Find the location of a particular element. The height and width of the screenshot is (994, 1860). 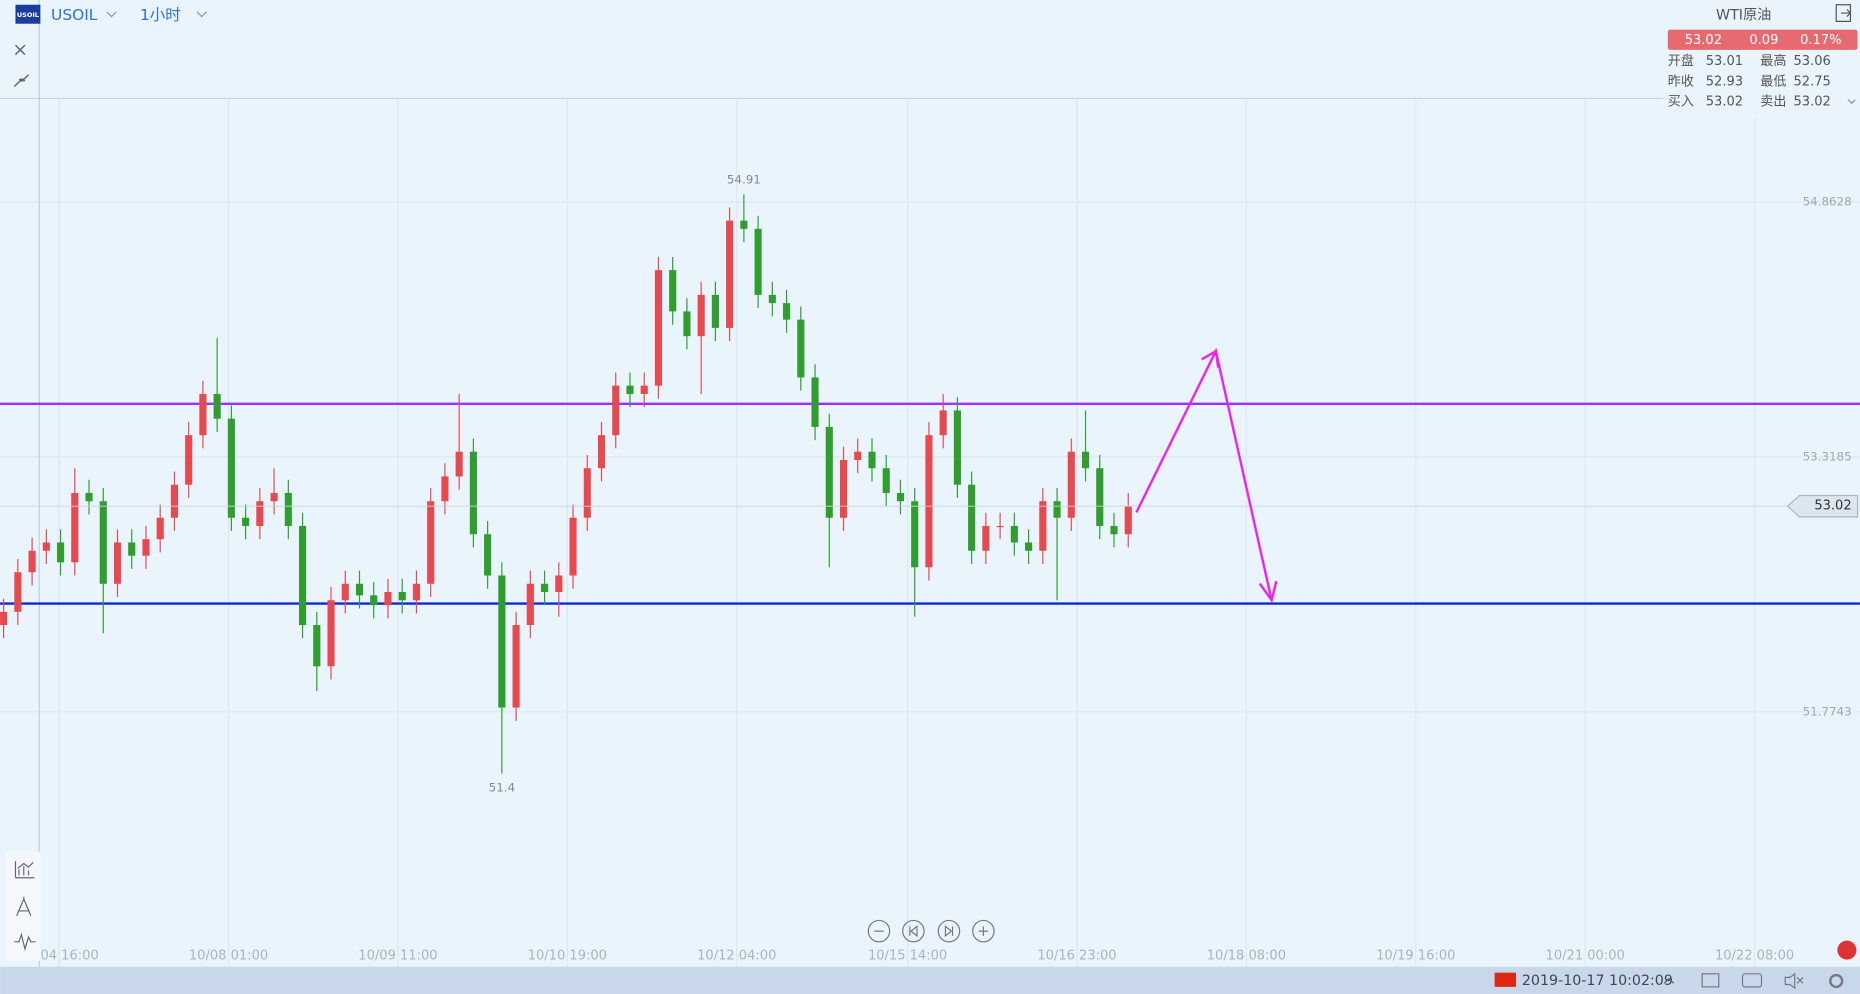

x-tick-label: 10/12 04:00 is located at coordinates (736, 956).